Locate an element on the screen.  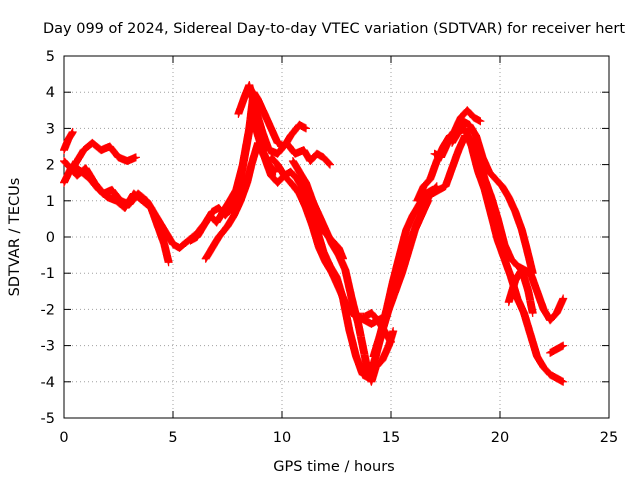
y-tick-label: 4 is located at coordinates (50, 93).